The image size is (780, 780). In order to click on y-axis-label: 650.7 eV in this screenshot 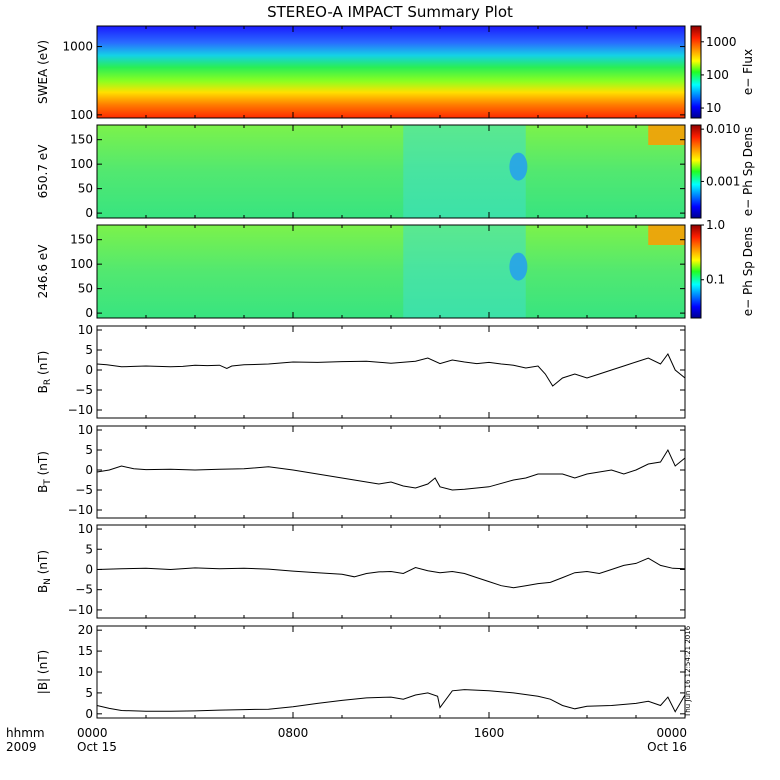, I will do `click(43, 171)`.